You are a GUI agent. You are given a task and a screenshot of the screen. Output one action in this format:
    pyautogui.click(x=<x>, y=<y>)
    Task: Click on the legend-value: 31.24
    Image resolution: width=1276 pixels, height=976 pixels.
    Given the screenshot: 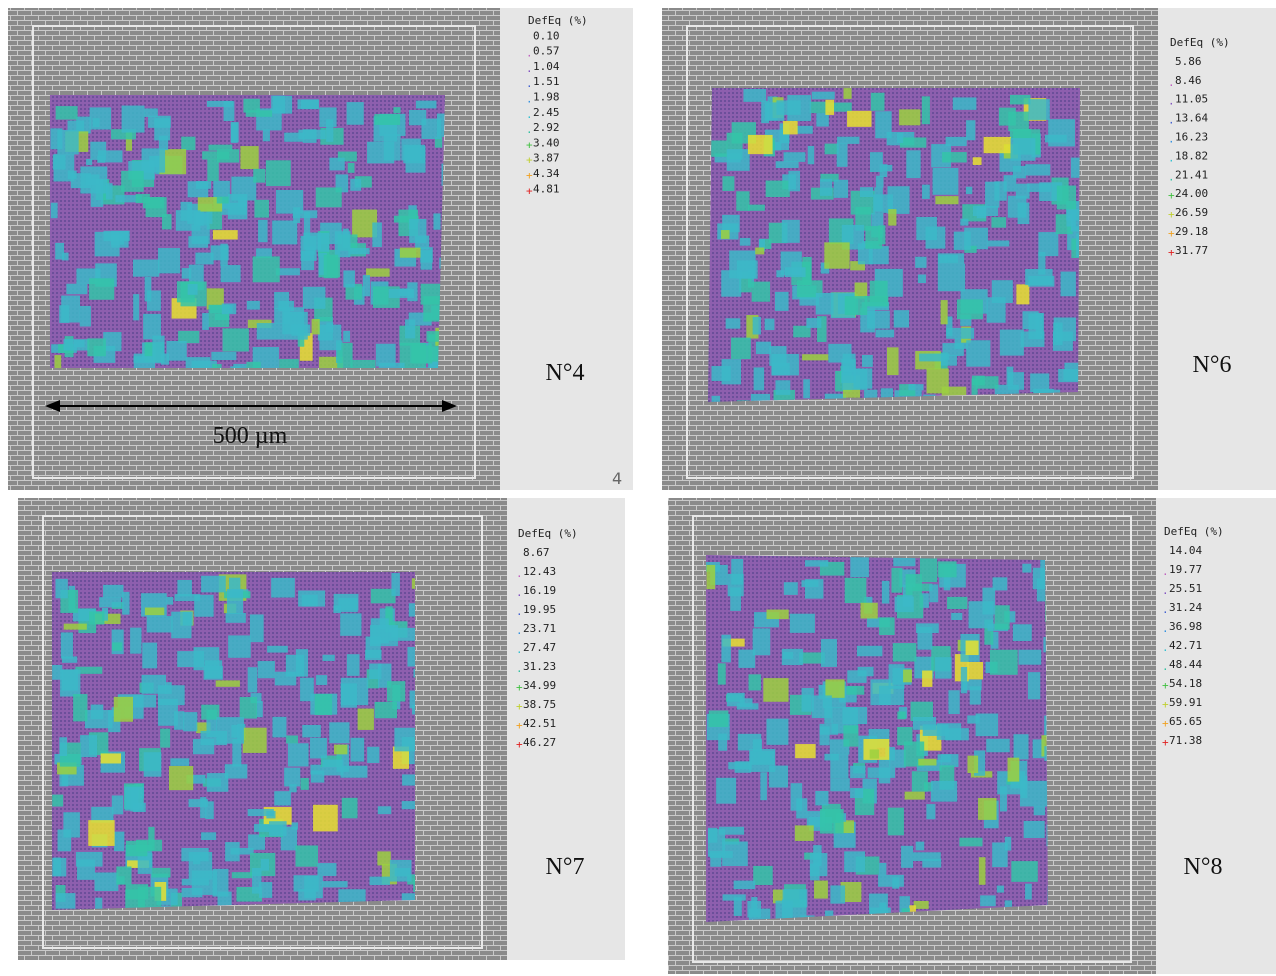 What is the action you would take?
    pyautogui.click(x=1185, y=607)
    